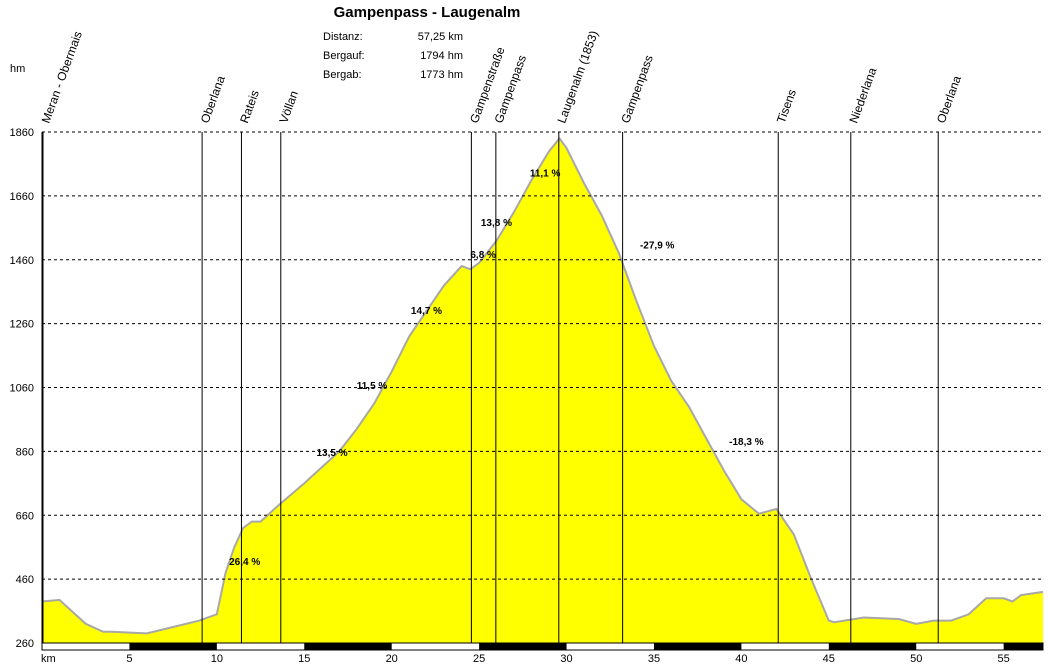 Image resolution: width=1048 pixels, height=667 pixels. Describe the element at coordinates (577, 77) in the screenshot. I see `waypoint-label: Laugenalm (1853)` at that location.